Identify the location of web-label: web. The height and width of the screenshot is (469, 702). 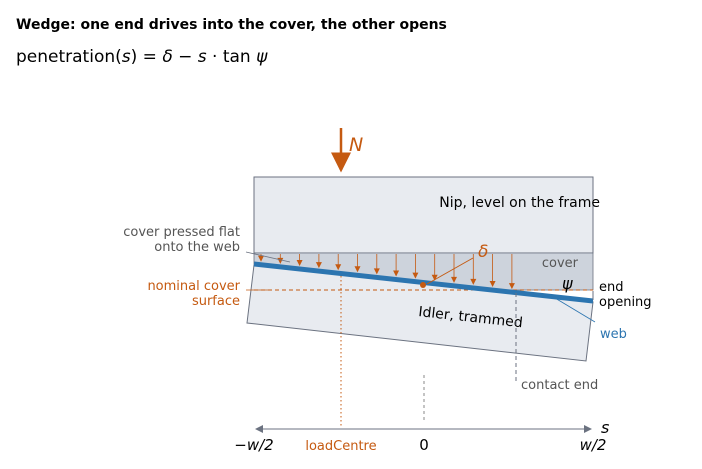
(613, 334).